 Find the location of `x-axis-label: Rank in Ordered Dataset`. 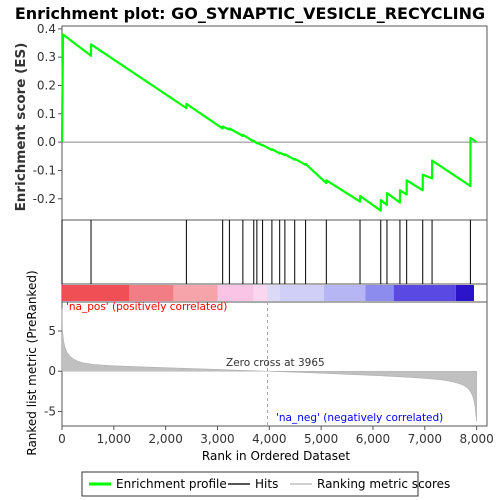

x-axis-label: Rank in Ordered Dataset is located at coordinates (276, 456).